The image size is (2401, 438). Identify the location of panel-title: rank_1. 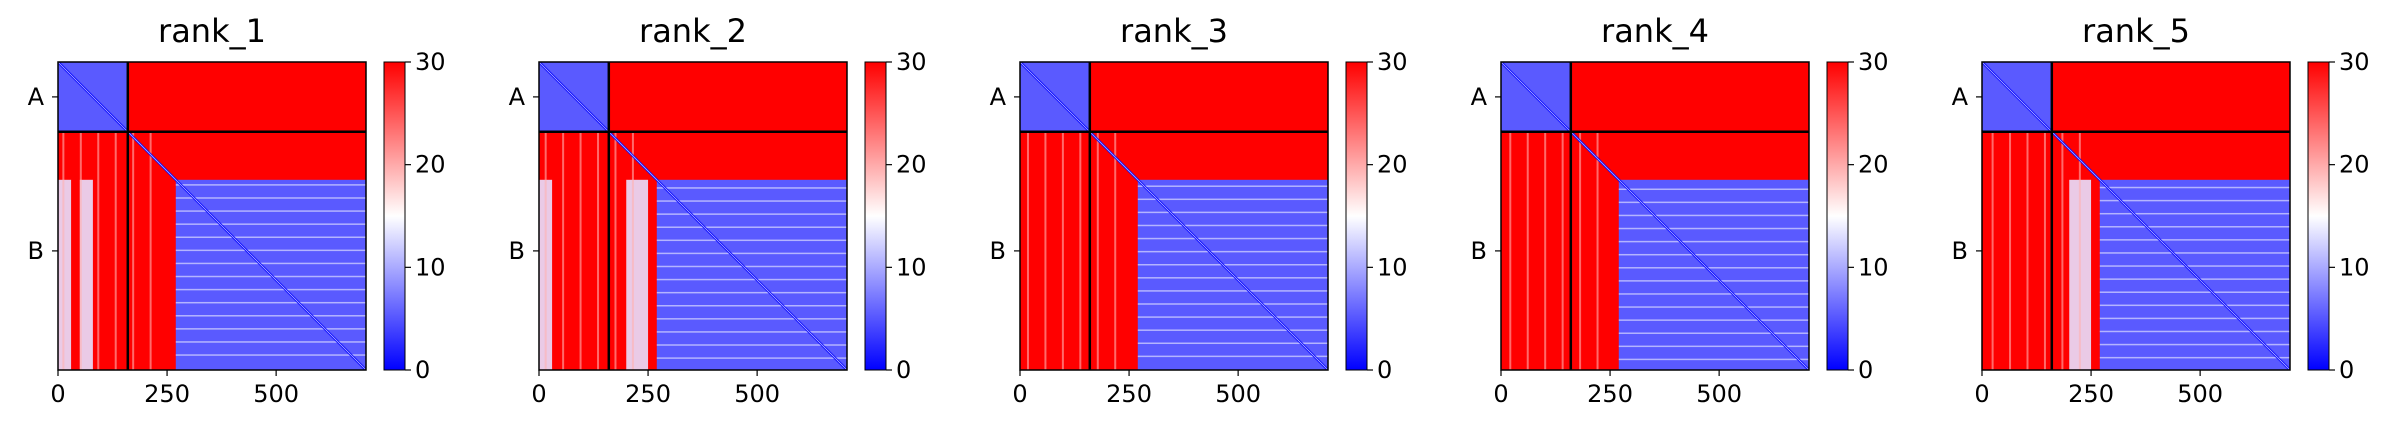
(212, 31).